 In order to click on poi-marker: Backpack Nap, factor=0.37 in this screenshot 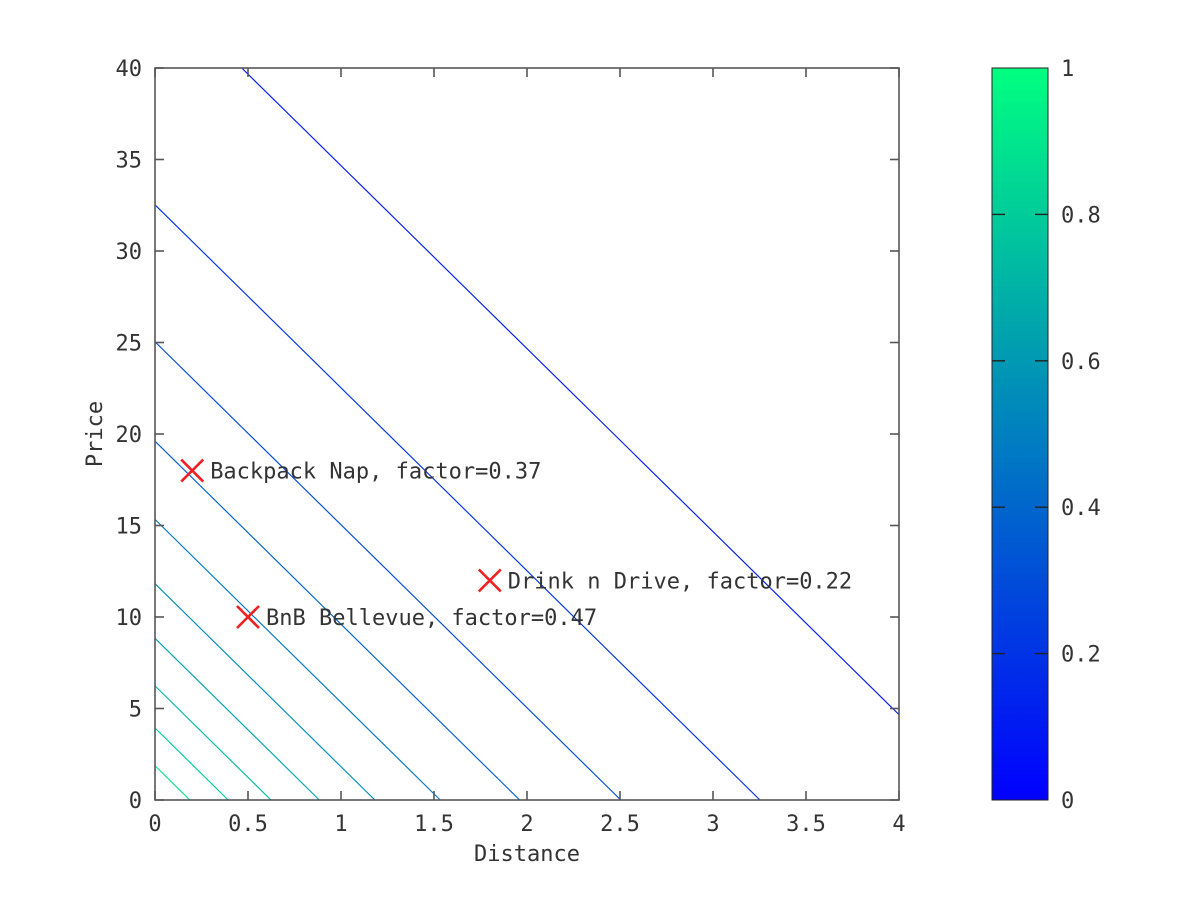, I will do `click(360, 471)`.